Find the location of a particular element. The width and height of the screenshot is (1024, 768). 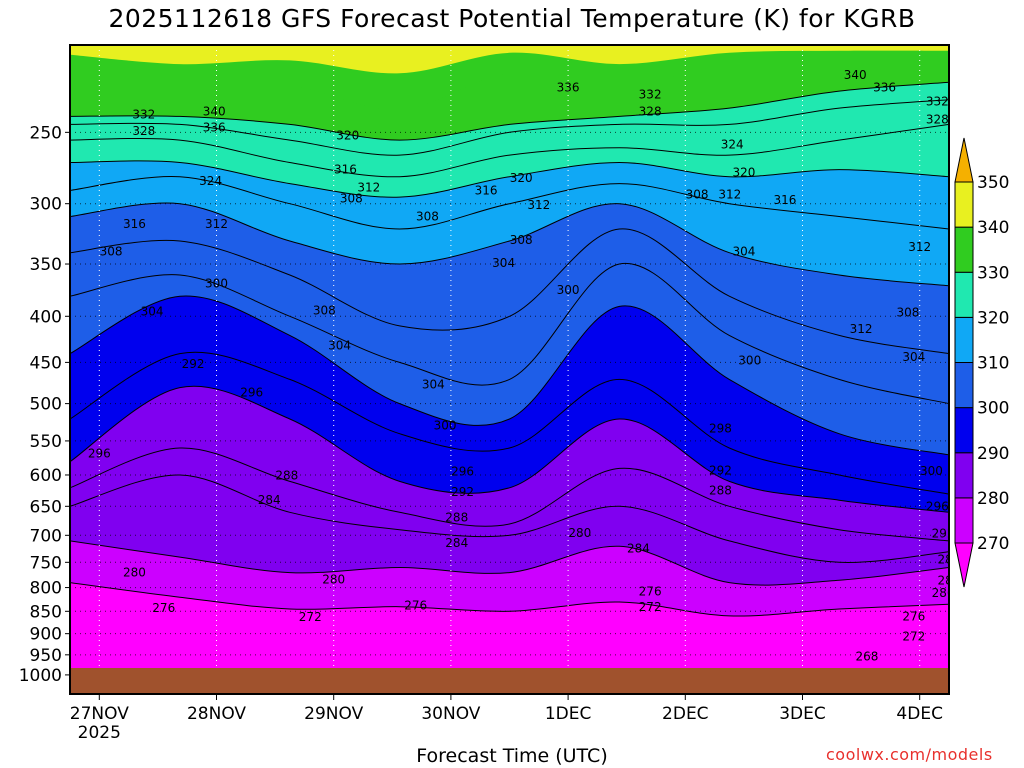

colorbar-label: 340 is located at coordinates (993, 228).